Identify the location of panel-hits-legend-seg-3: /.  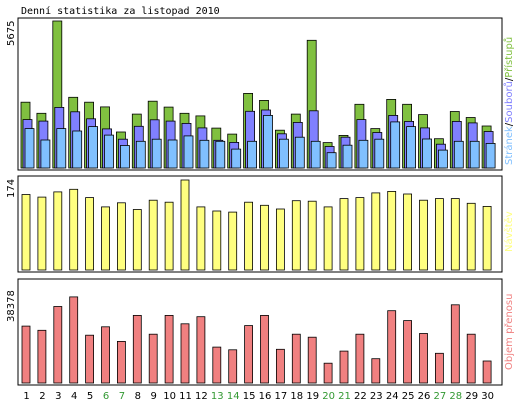
(509, 79).